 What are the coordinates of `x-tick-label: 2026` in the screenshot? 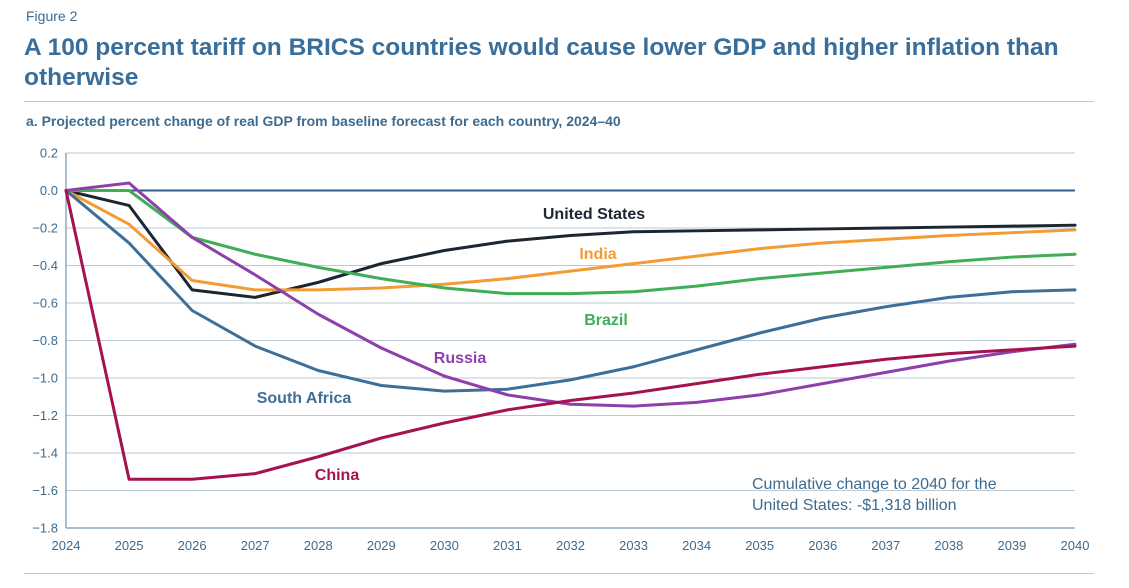 It's located at (192, 545).